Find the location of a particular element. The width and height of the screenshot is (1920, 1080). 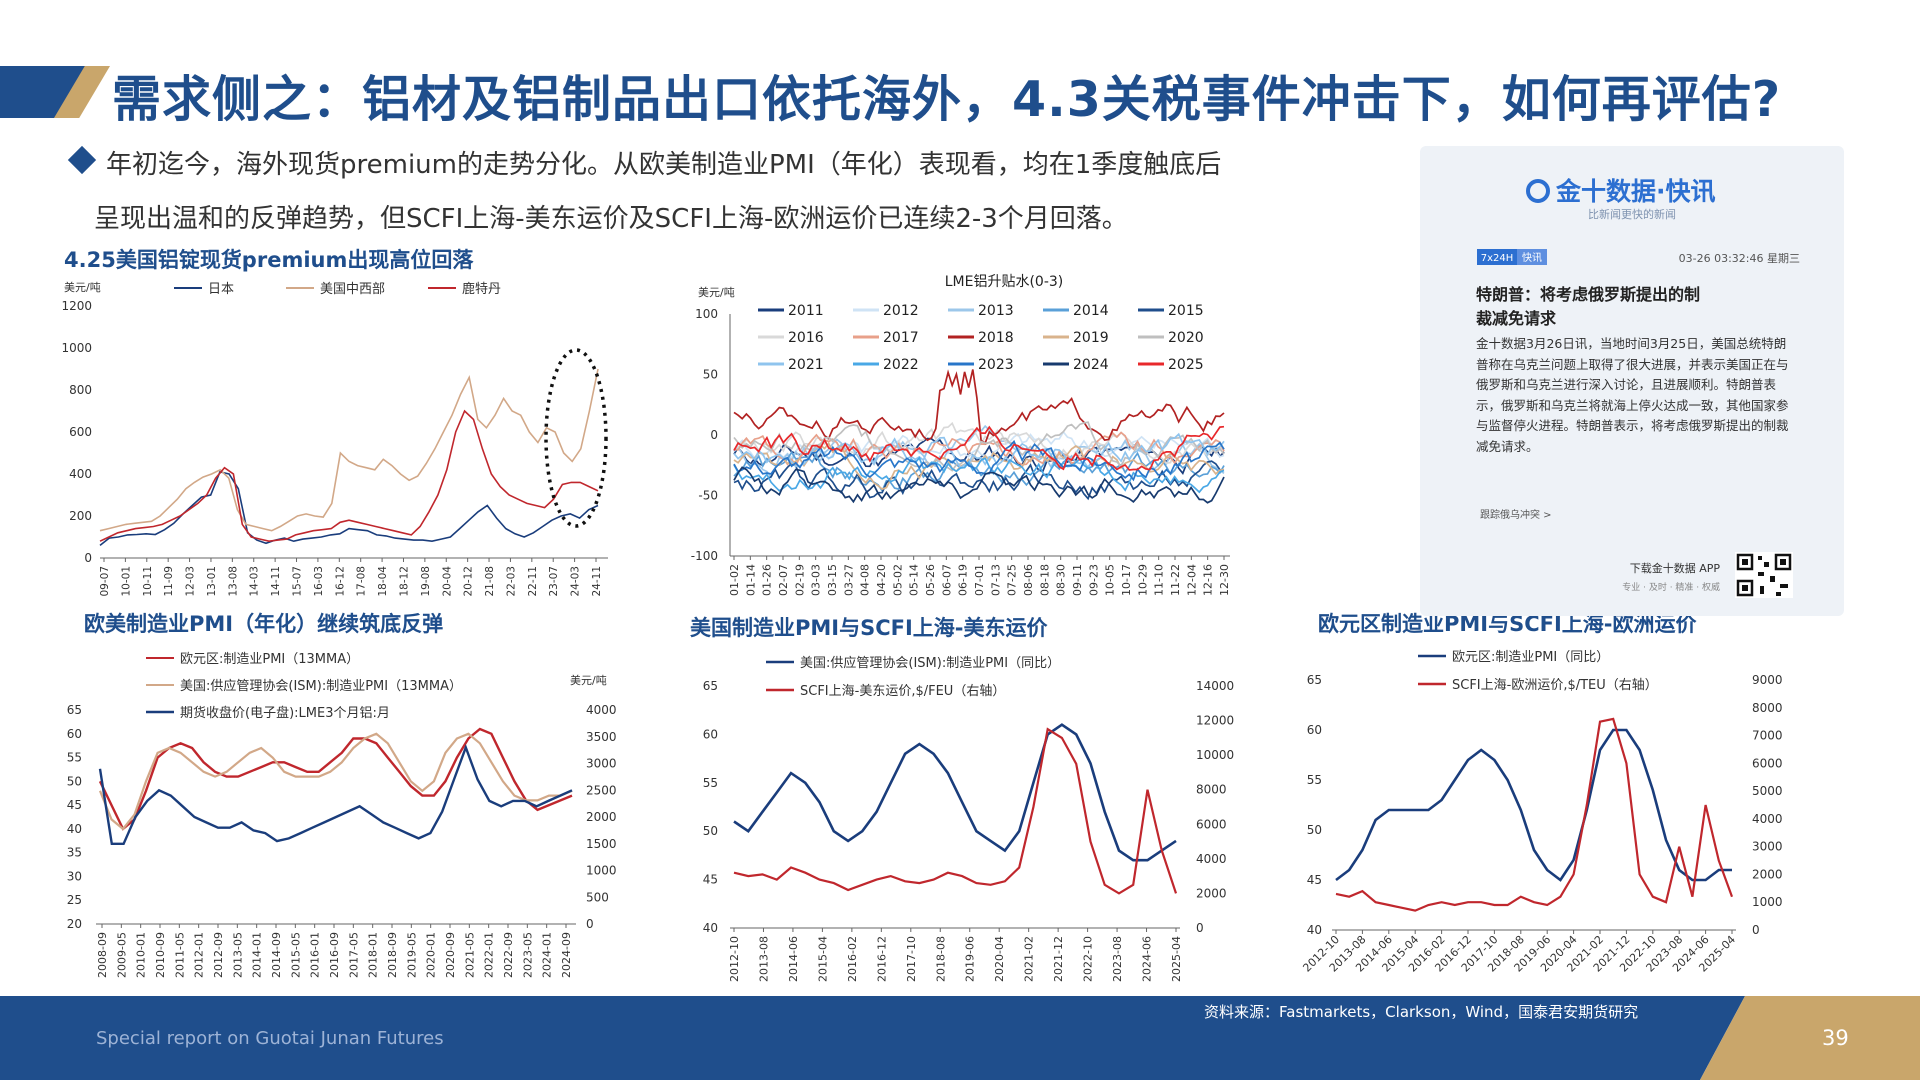

chart1-ytick-label: 600 is located at coordinates (80, 432).